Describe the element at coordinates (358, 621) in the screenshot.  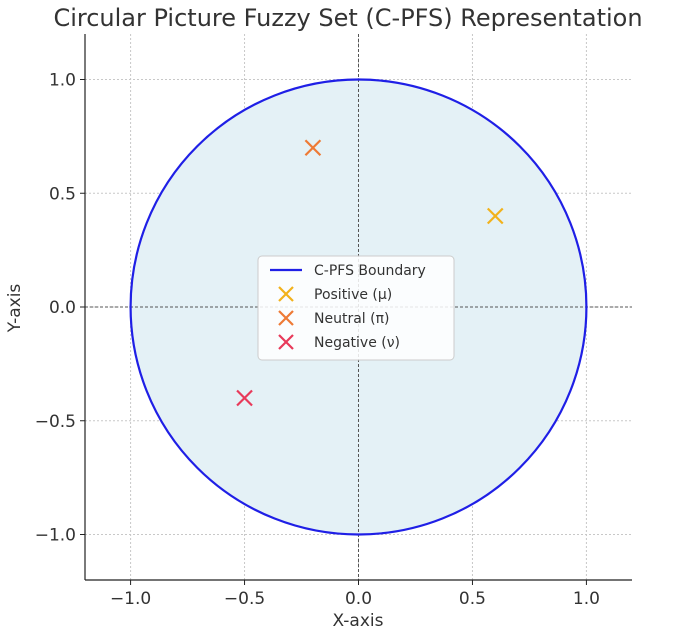
I see `x-axis-label: X-axis` at that location.